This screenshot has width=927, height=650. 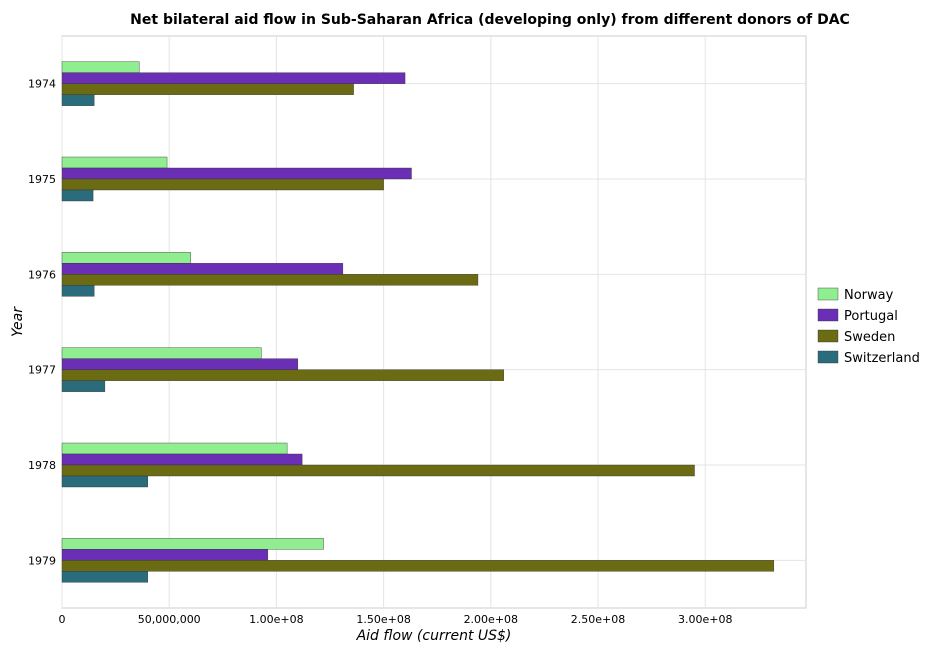 I want to click on x-tick-label: 2.50e+08, so click(x=598, y=619).